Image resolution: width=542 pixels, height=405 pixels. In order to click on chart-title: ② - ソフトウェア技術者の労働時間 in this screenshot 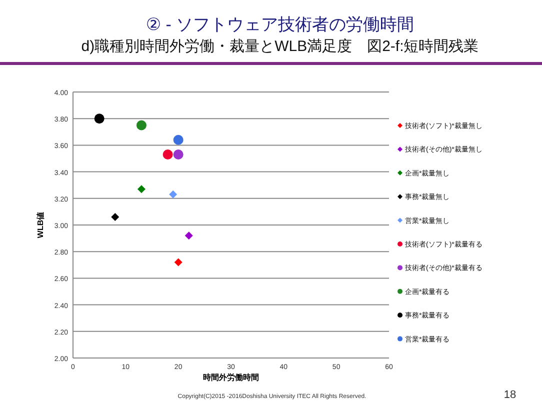, I will do `click(280, 24)`.